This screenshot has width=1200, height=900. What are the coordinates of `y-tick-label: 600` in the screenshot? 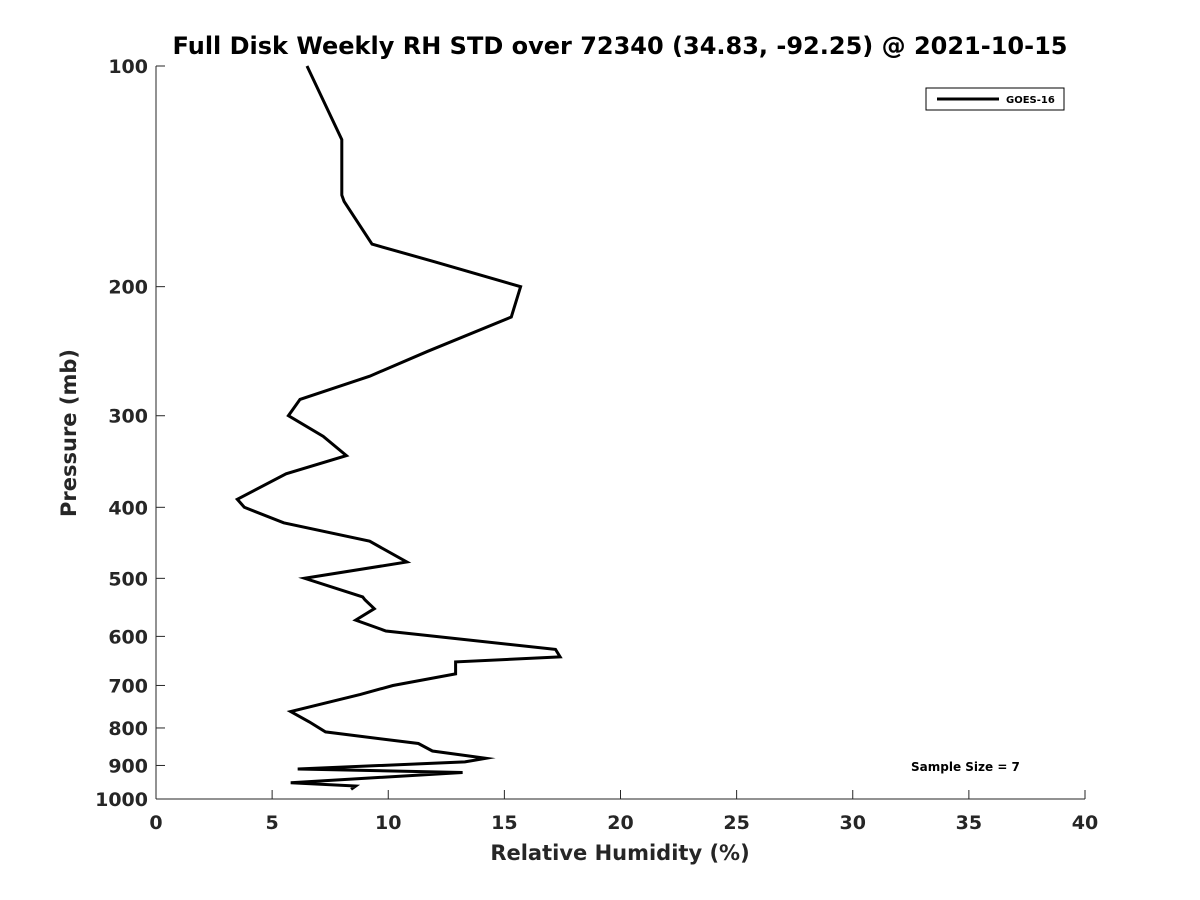 It's located at (128, 637).